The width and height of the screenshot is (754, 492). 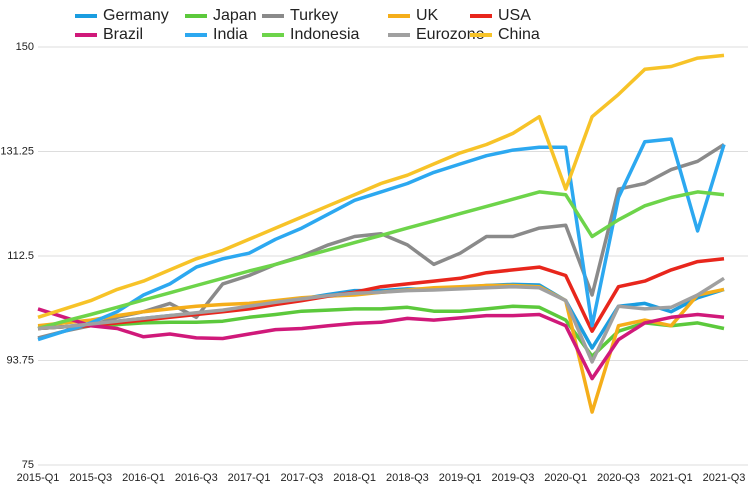 What do you see at coordinates (196, 478) in the screenshot?
I see `x-tick-label: 2016-Q3` at bounding box center [196, 478].